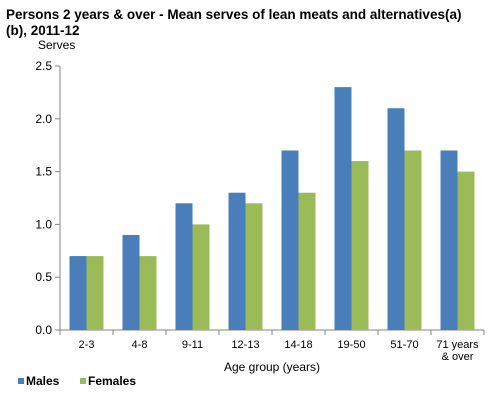 The image size is (492, 415). What do you see at coordinates (43, 119) in the screenshot?
I see `y-tick-label: 2.0` at bounding box center [43, 119].